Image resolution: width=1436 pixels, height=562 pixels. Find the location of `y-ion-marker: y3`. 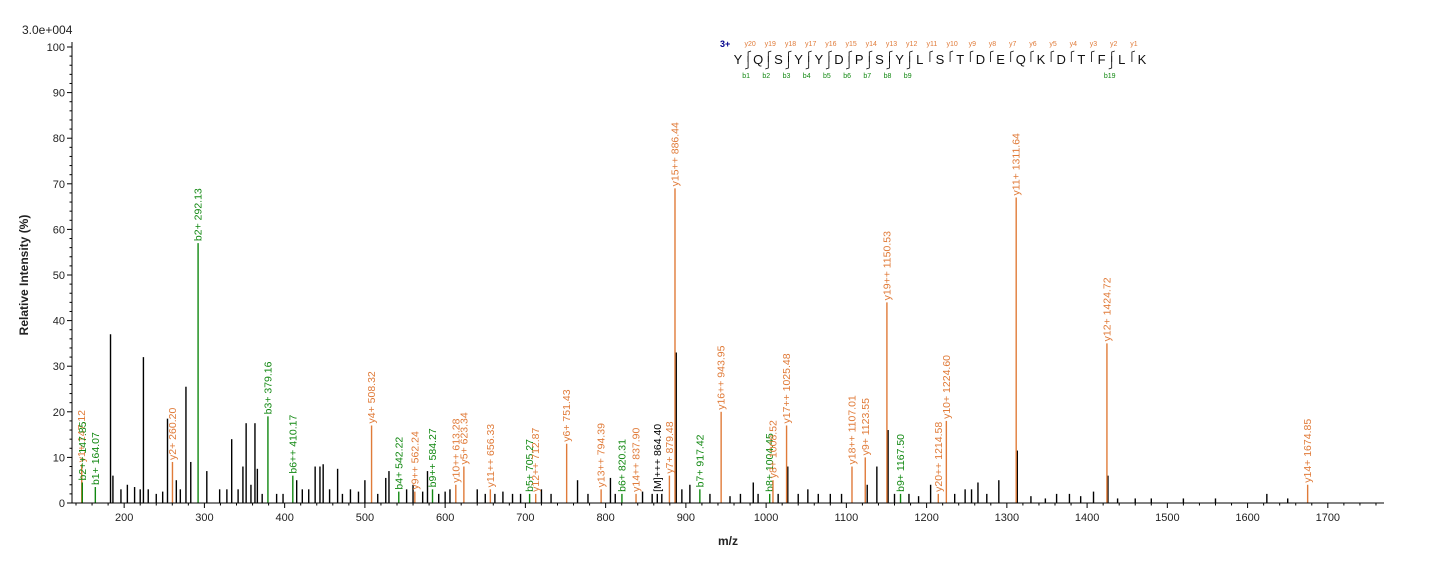

y-ion-marker: y3 is located at coordinates (1094, 44).